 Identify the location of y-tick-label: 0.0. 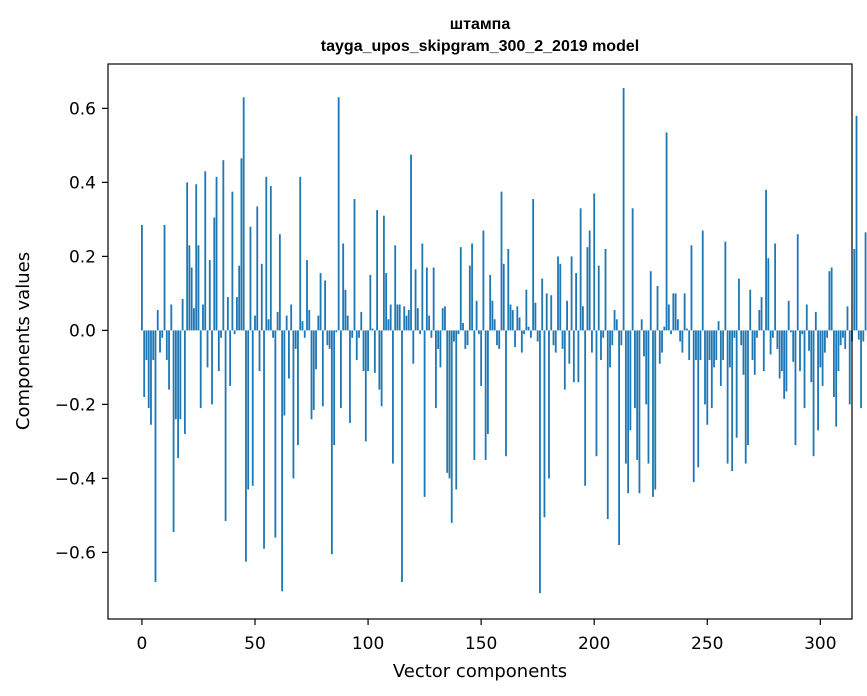
(82, 331).